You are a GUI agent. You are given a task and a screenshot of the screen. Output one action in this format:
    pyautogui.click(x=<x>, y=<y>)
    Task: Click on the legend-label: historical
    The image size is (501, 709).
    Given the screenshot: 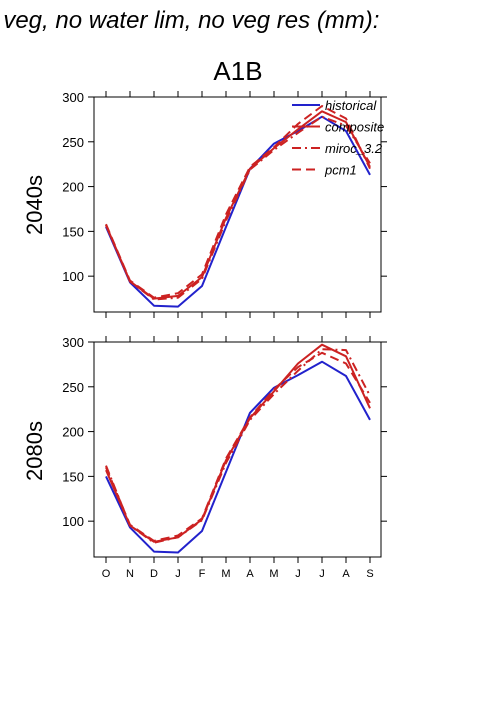 What is the action you would take?
    pyautogui.click(x=351, y=105)
    